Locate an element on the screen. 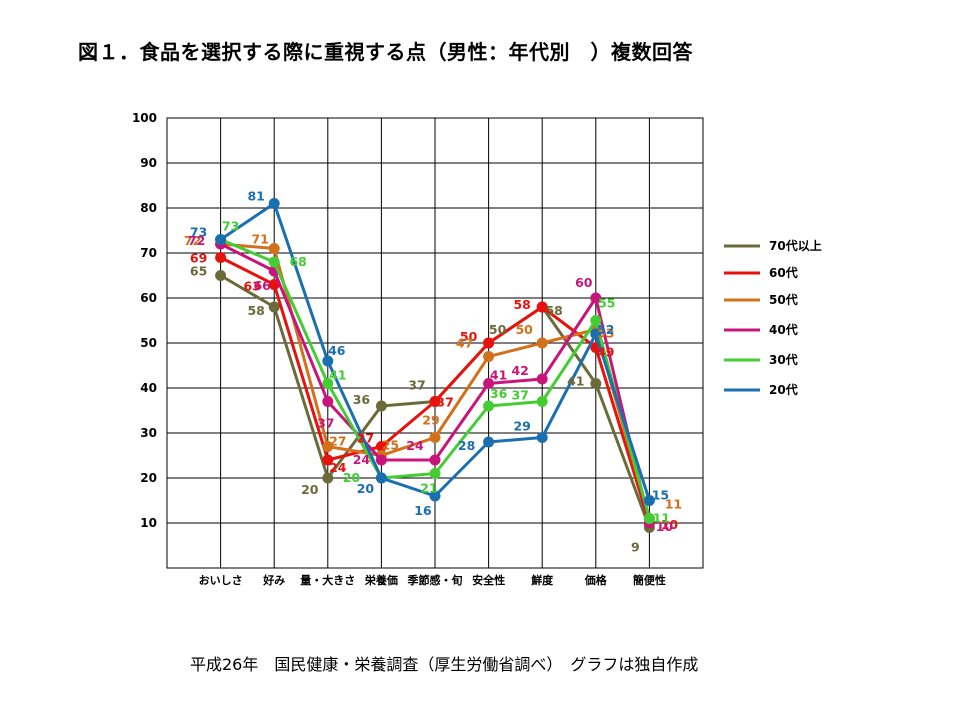 Image resolution: width=960 pixels, height=720 pixels. legend: 70代以上 60代 50代 40代 30代 20代 is located at coordinates (773, 317).